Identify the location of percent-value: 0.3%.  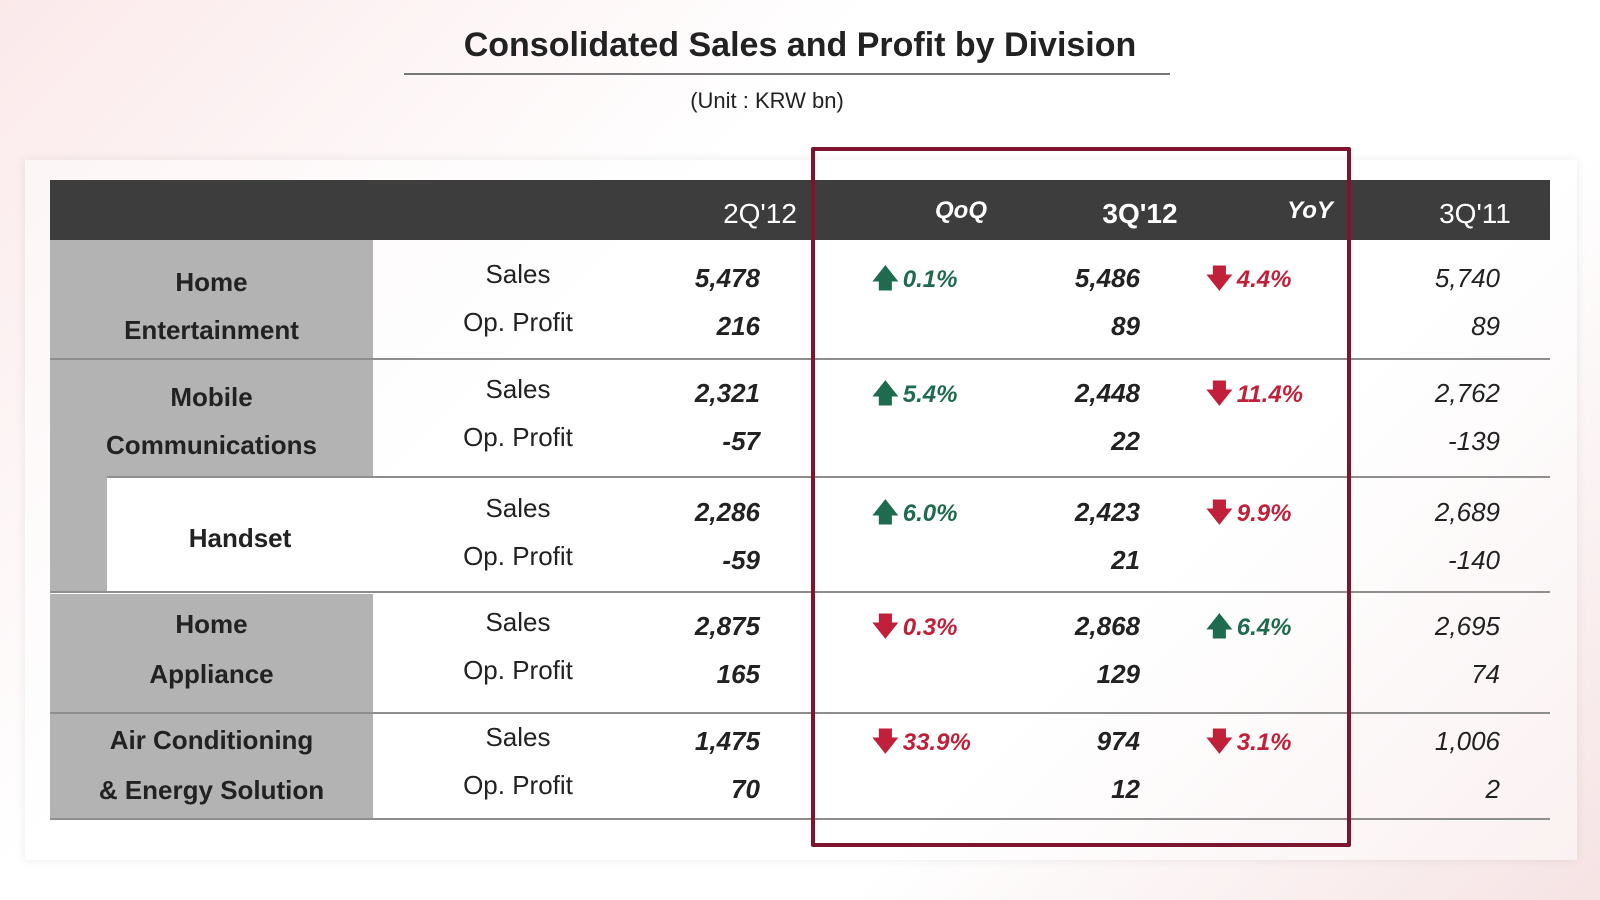
(930, 627).